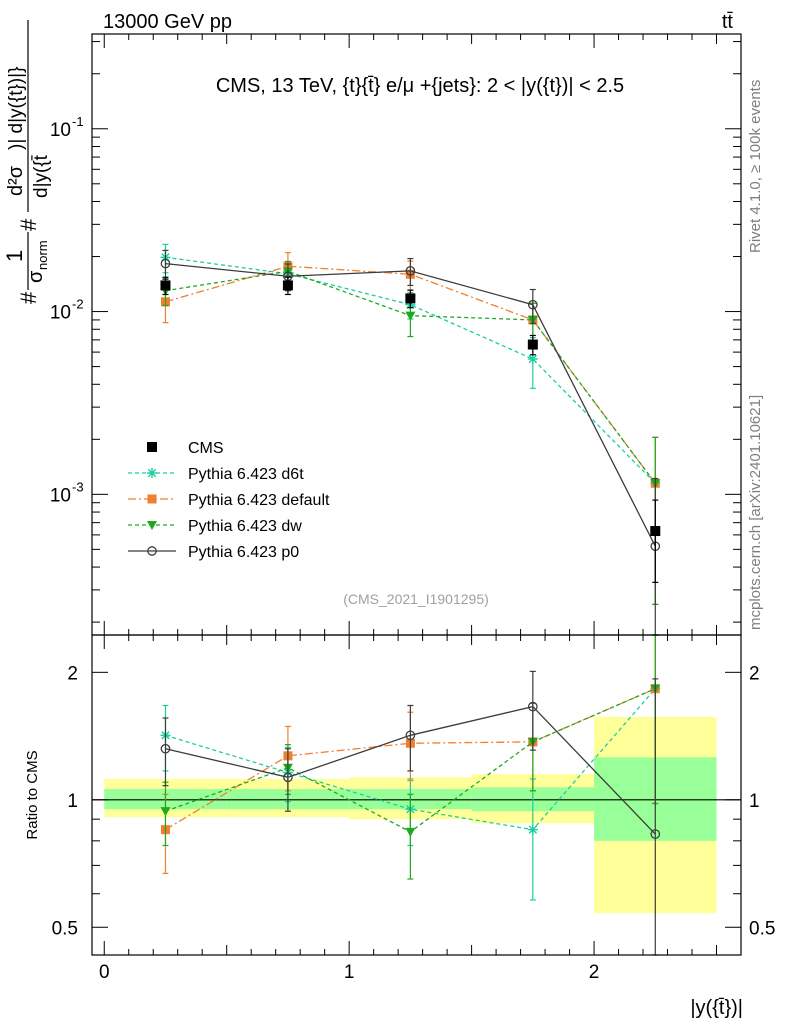 This screenshot has height=1024, width=786. Describe the element at coordinates (41, 176) in the screenshot. I see `ylabel-den-bot: d|y({t̄` at that location.